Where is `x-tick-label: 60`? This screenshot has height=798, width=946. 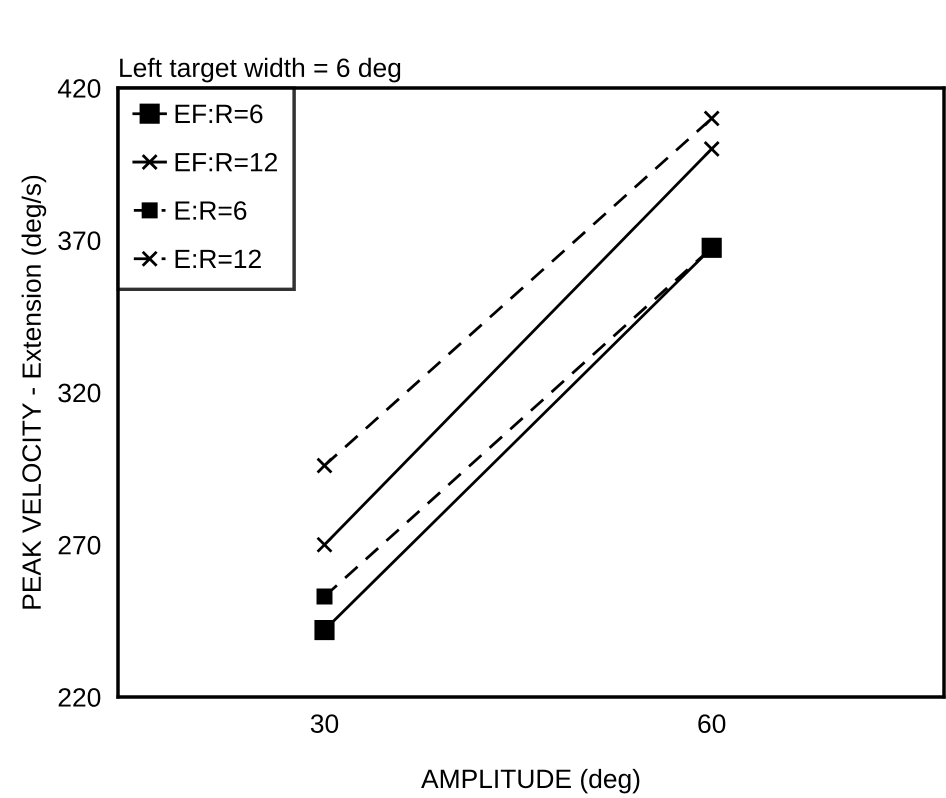
x-tick-label: 60 is located at coordinates (712, 724).